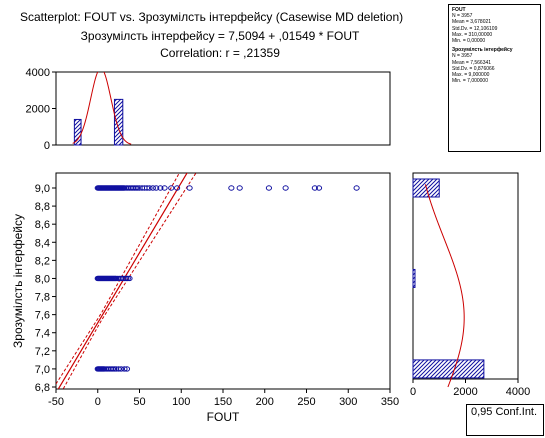  I want to click on y-tick-label: 8,4, so click(42, 243).